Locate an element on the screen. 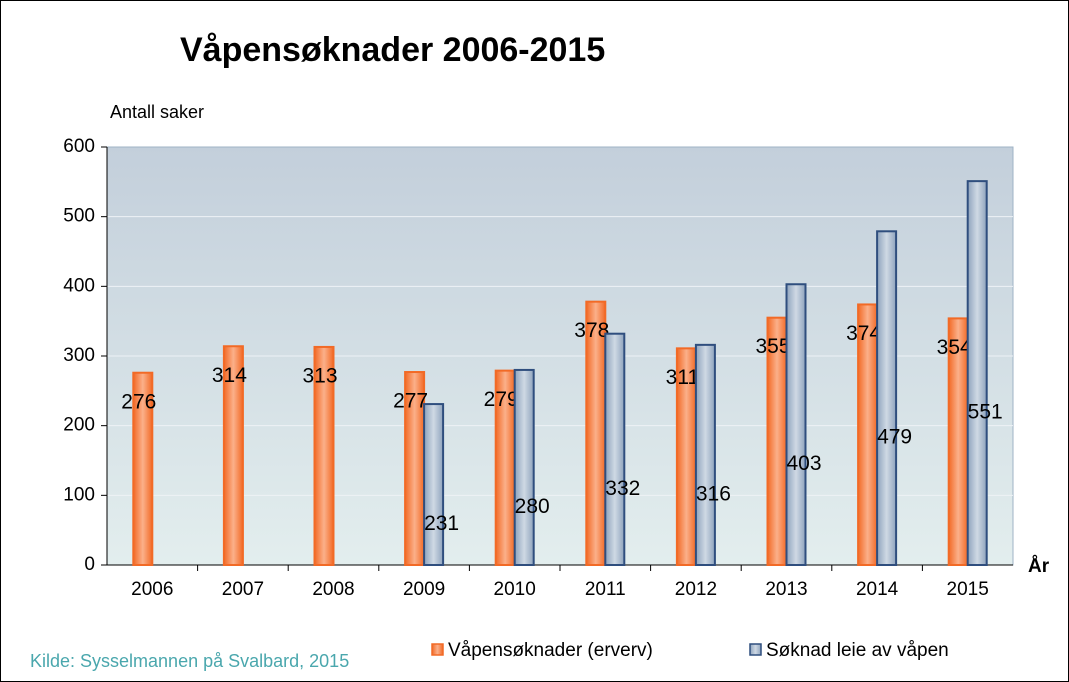 The image size is (1069, 682). x-tick-label: 2014 is located at coordinates (877, 589).